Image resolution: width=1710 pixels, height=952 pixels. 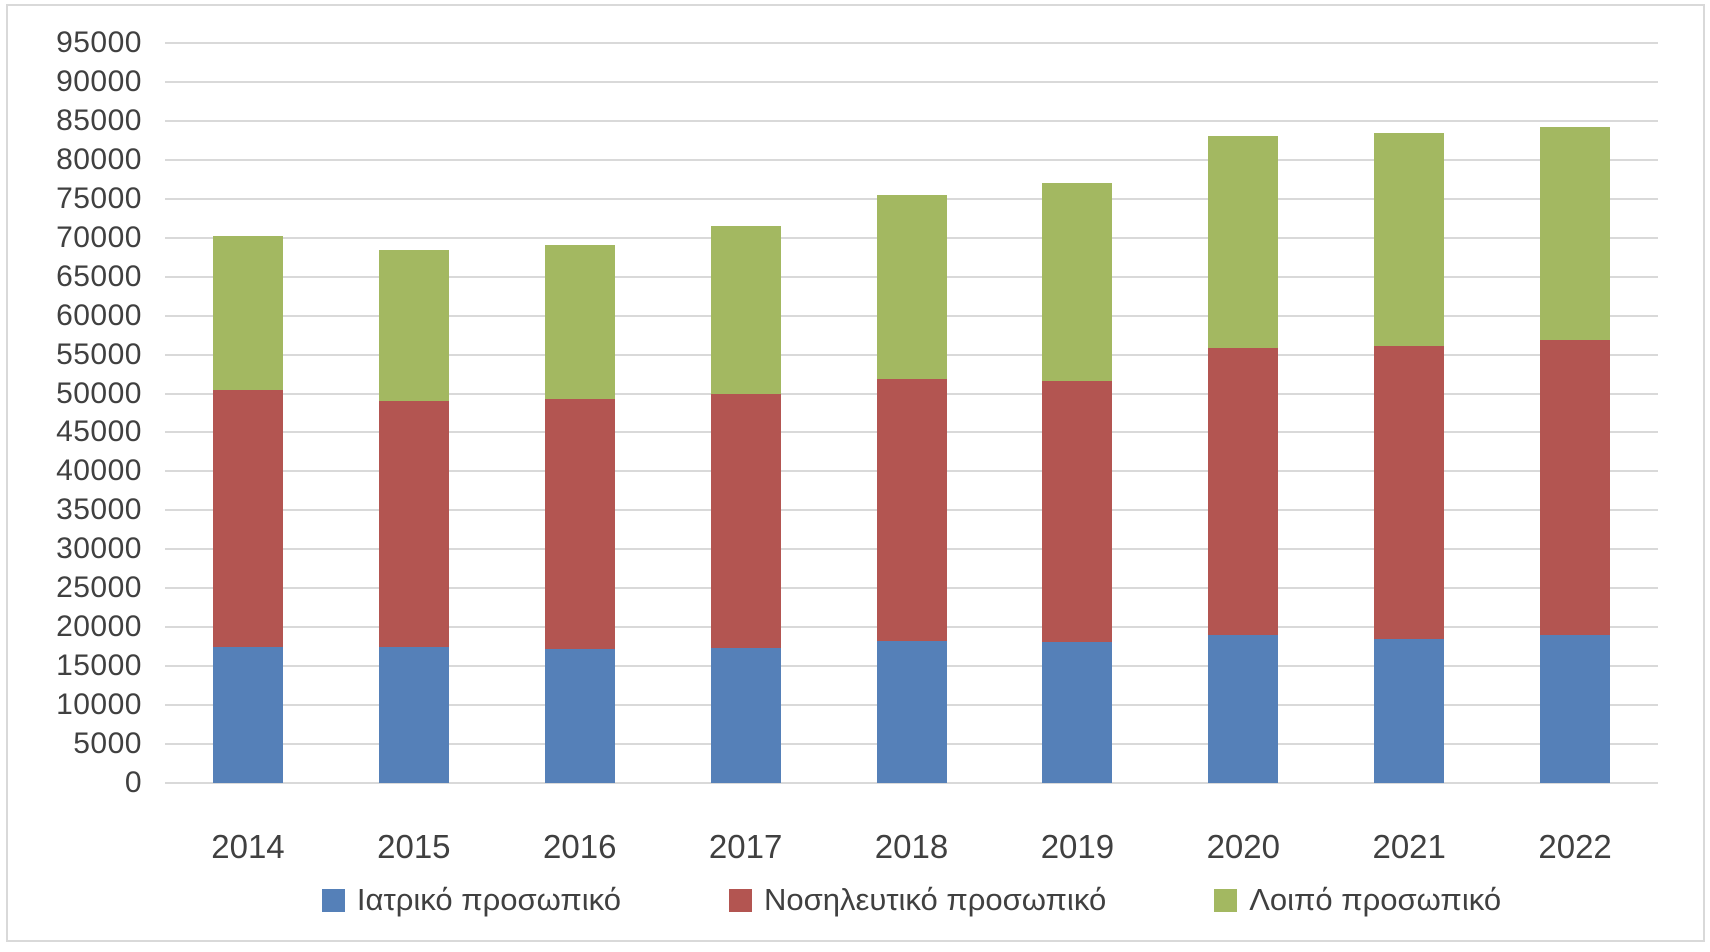 I want to click on bar-stack-2014, so click(x=247, y=413).